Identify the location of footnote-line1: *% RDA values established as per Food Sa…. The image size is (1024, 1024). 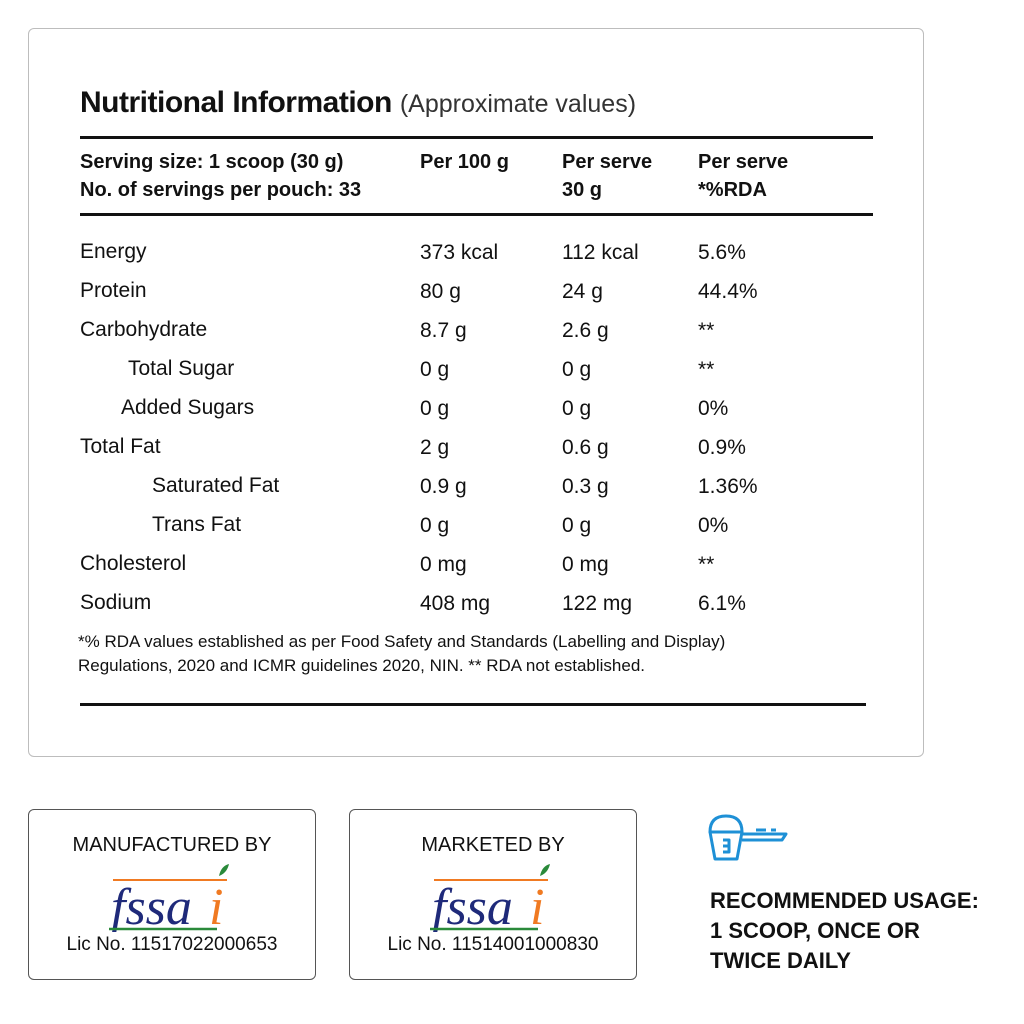
(402, 641).